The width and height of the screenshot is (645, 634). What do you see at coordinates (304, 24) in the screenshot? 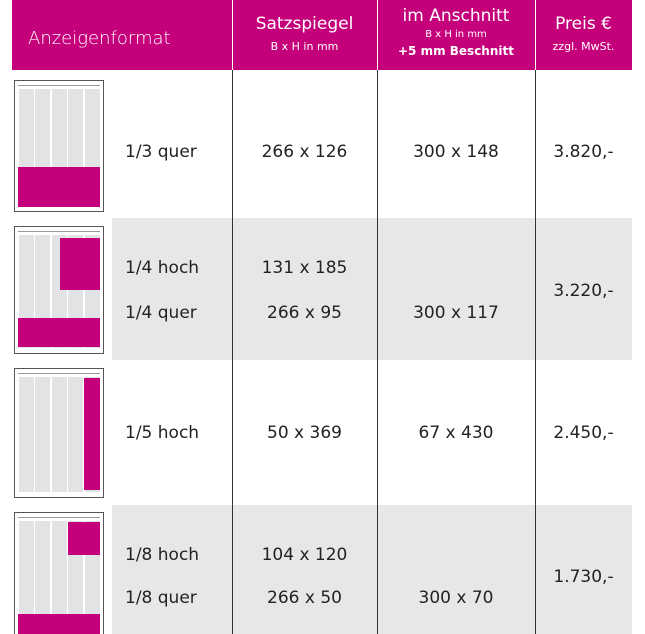
I see `header-title: Satzspiegel` at bounding box center [304, 24].